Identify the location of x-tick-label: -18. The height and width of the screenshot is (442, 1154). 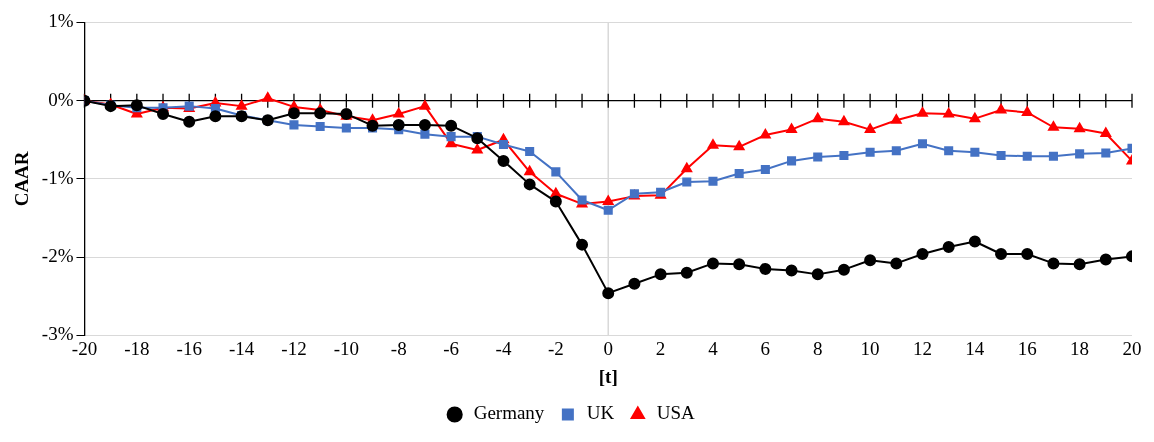
(137, 348).